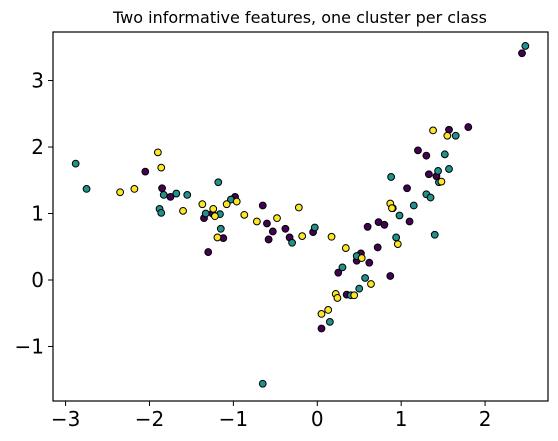  Describe the element at coordinates (37, 81) in the screenshot. I see `y-tick-label: 3` at that location.